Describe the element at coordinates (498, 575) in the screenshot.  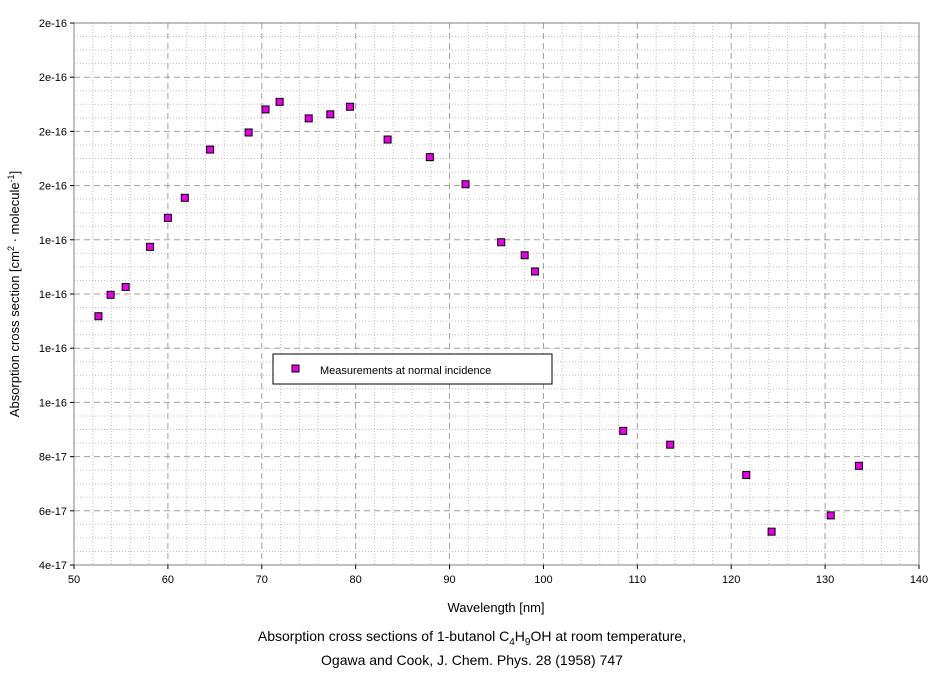
I see `x-axis-ticks: 50 60 70 80 90 100 110 120 130 140` at that location.